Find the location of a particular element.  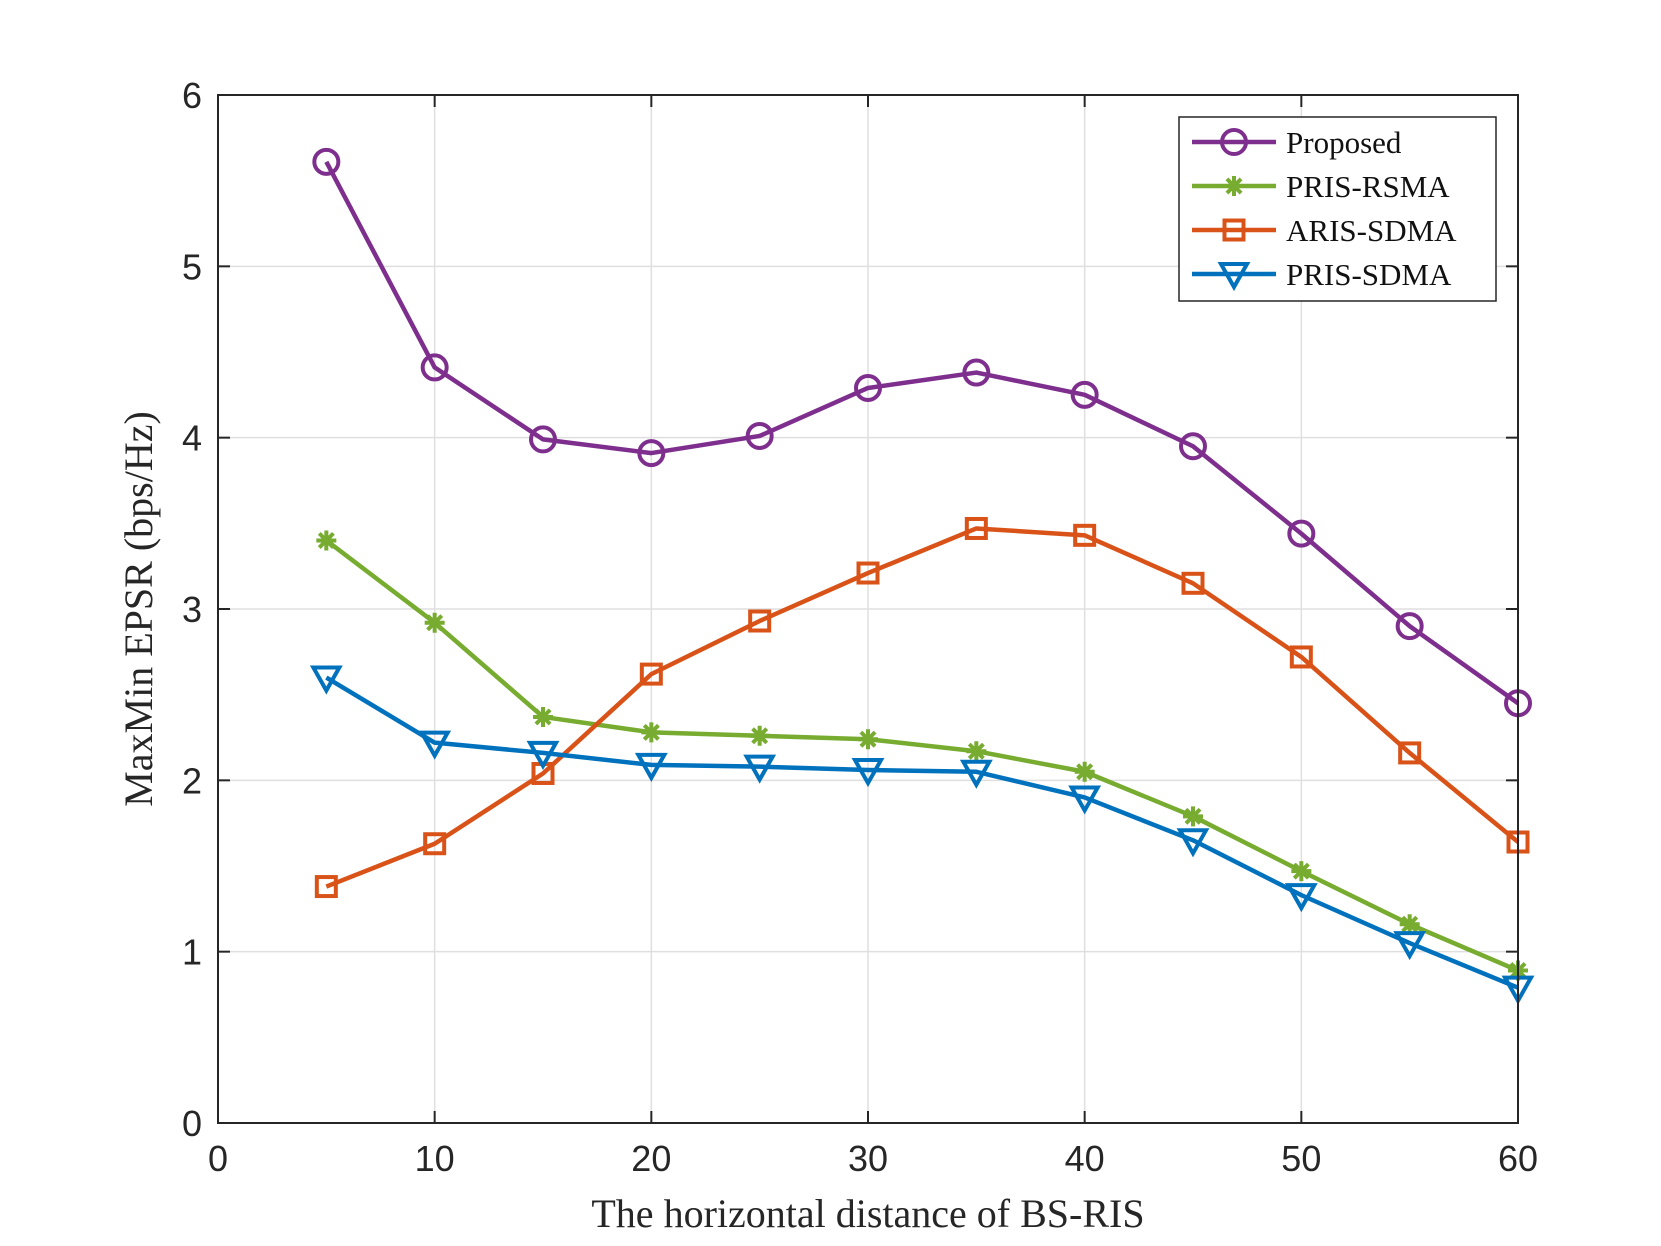

legend-entries: Proposed PRIS-RSMA ARIS-SDMA PRIS-SDMA is located at coordinates (1324, 208).